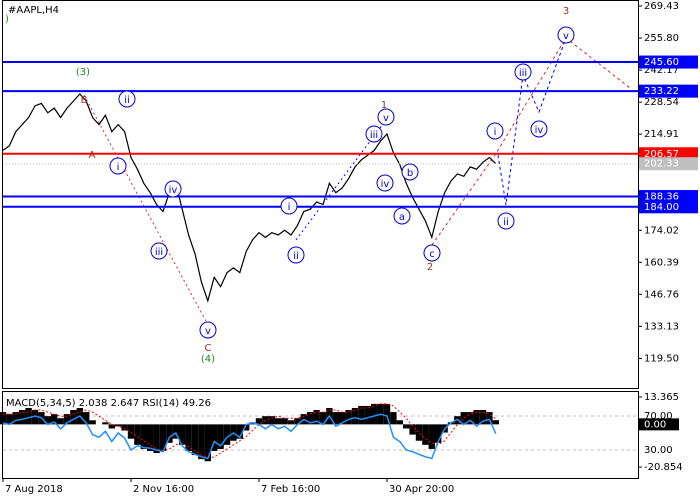  I want to click on x-tick-label: 7 Feb 16:00, so click(290, 489).